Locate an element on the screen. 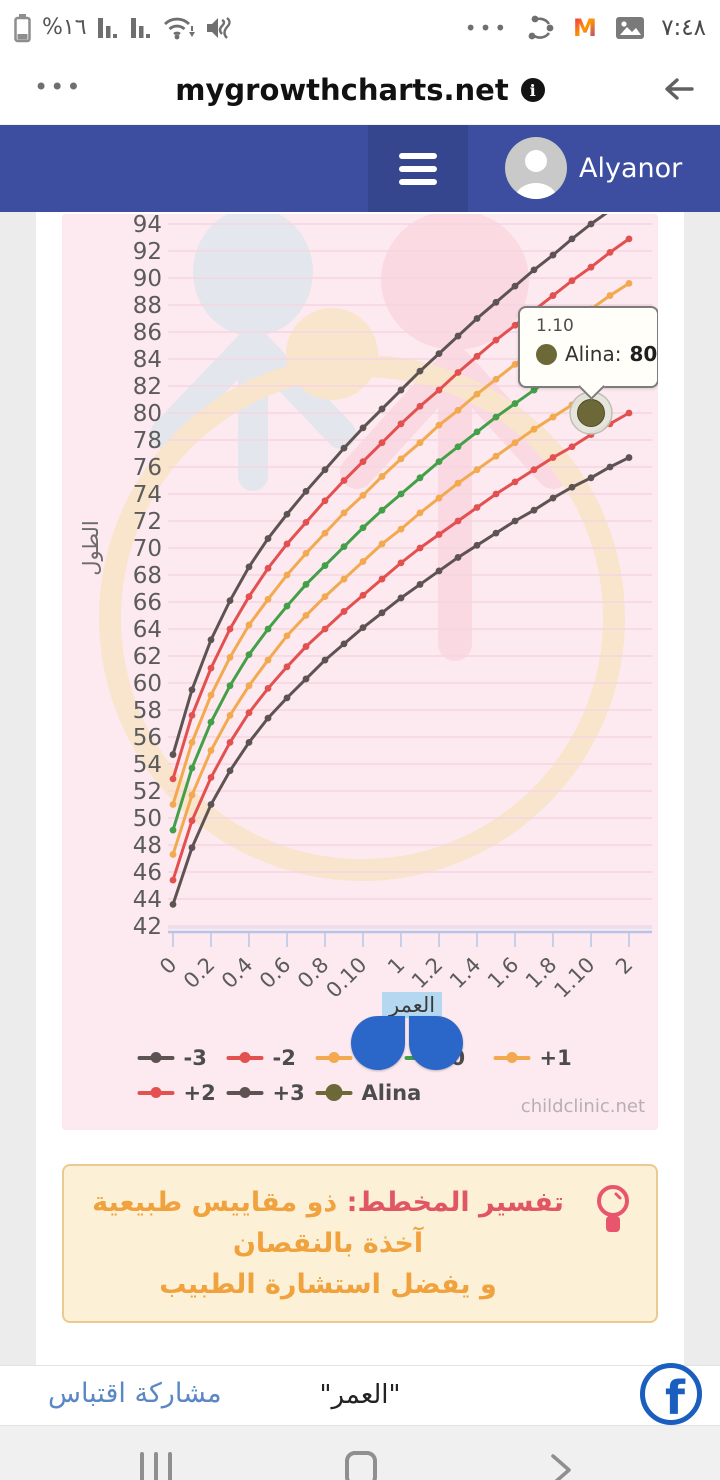 The image size is (720, 1480). svg-text: 1.10 is located at coordinates (574, 978).